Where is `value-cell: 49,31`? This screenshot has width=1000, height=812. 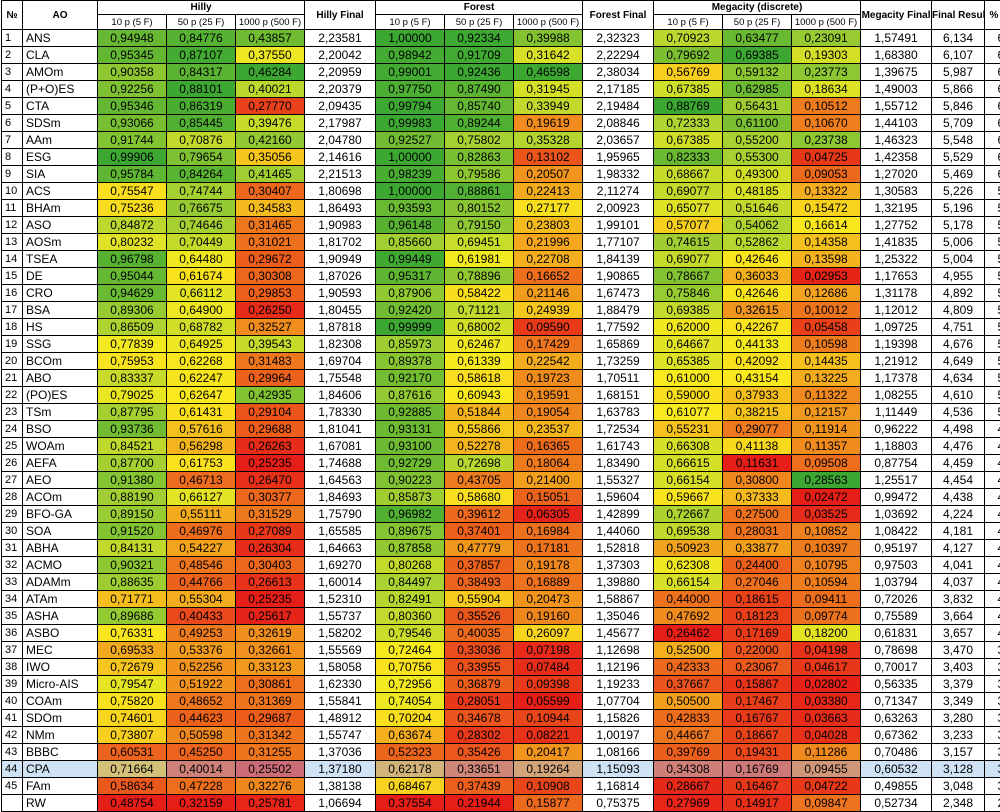
value-cell: 49,31 is located at coordinates (992, 497).